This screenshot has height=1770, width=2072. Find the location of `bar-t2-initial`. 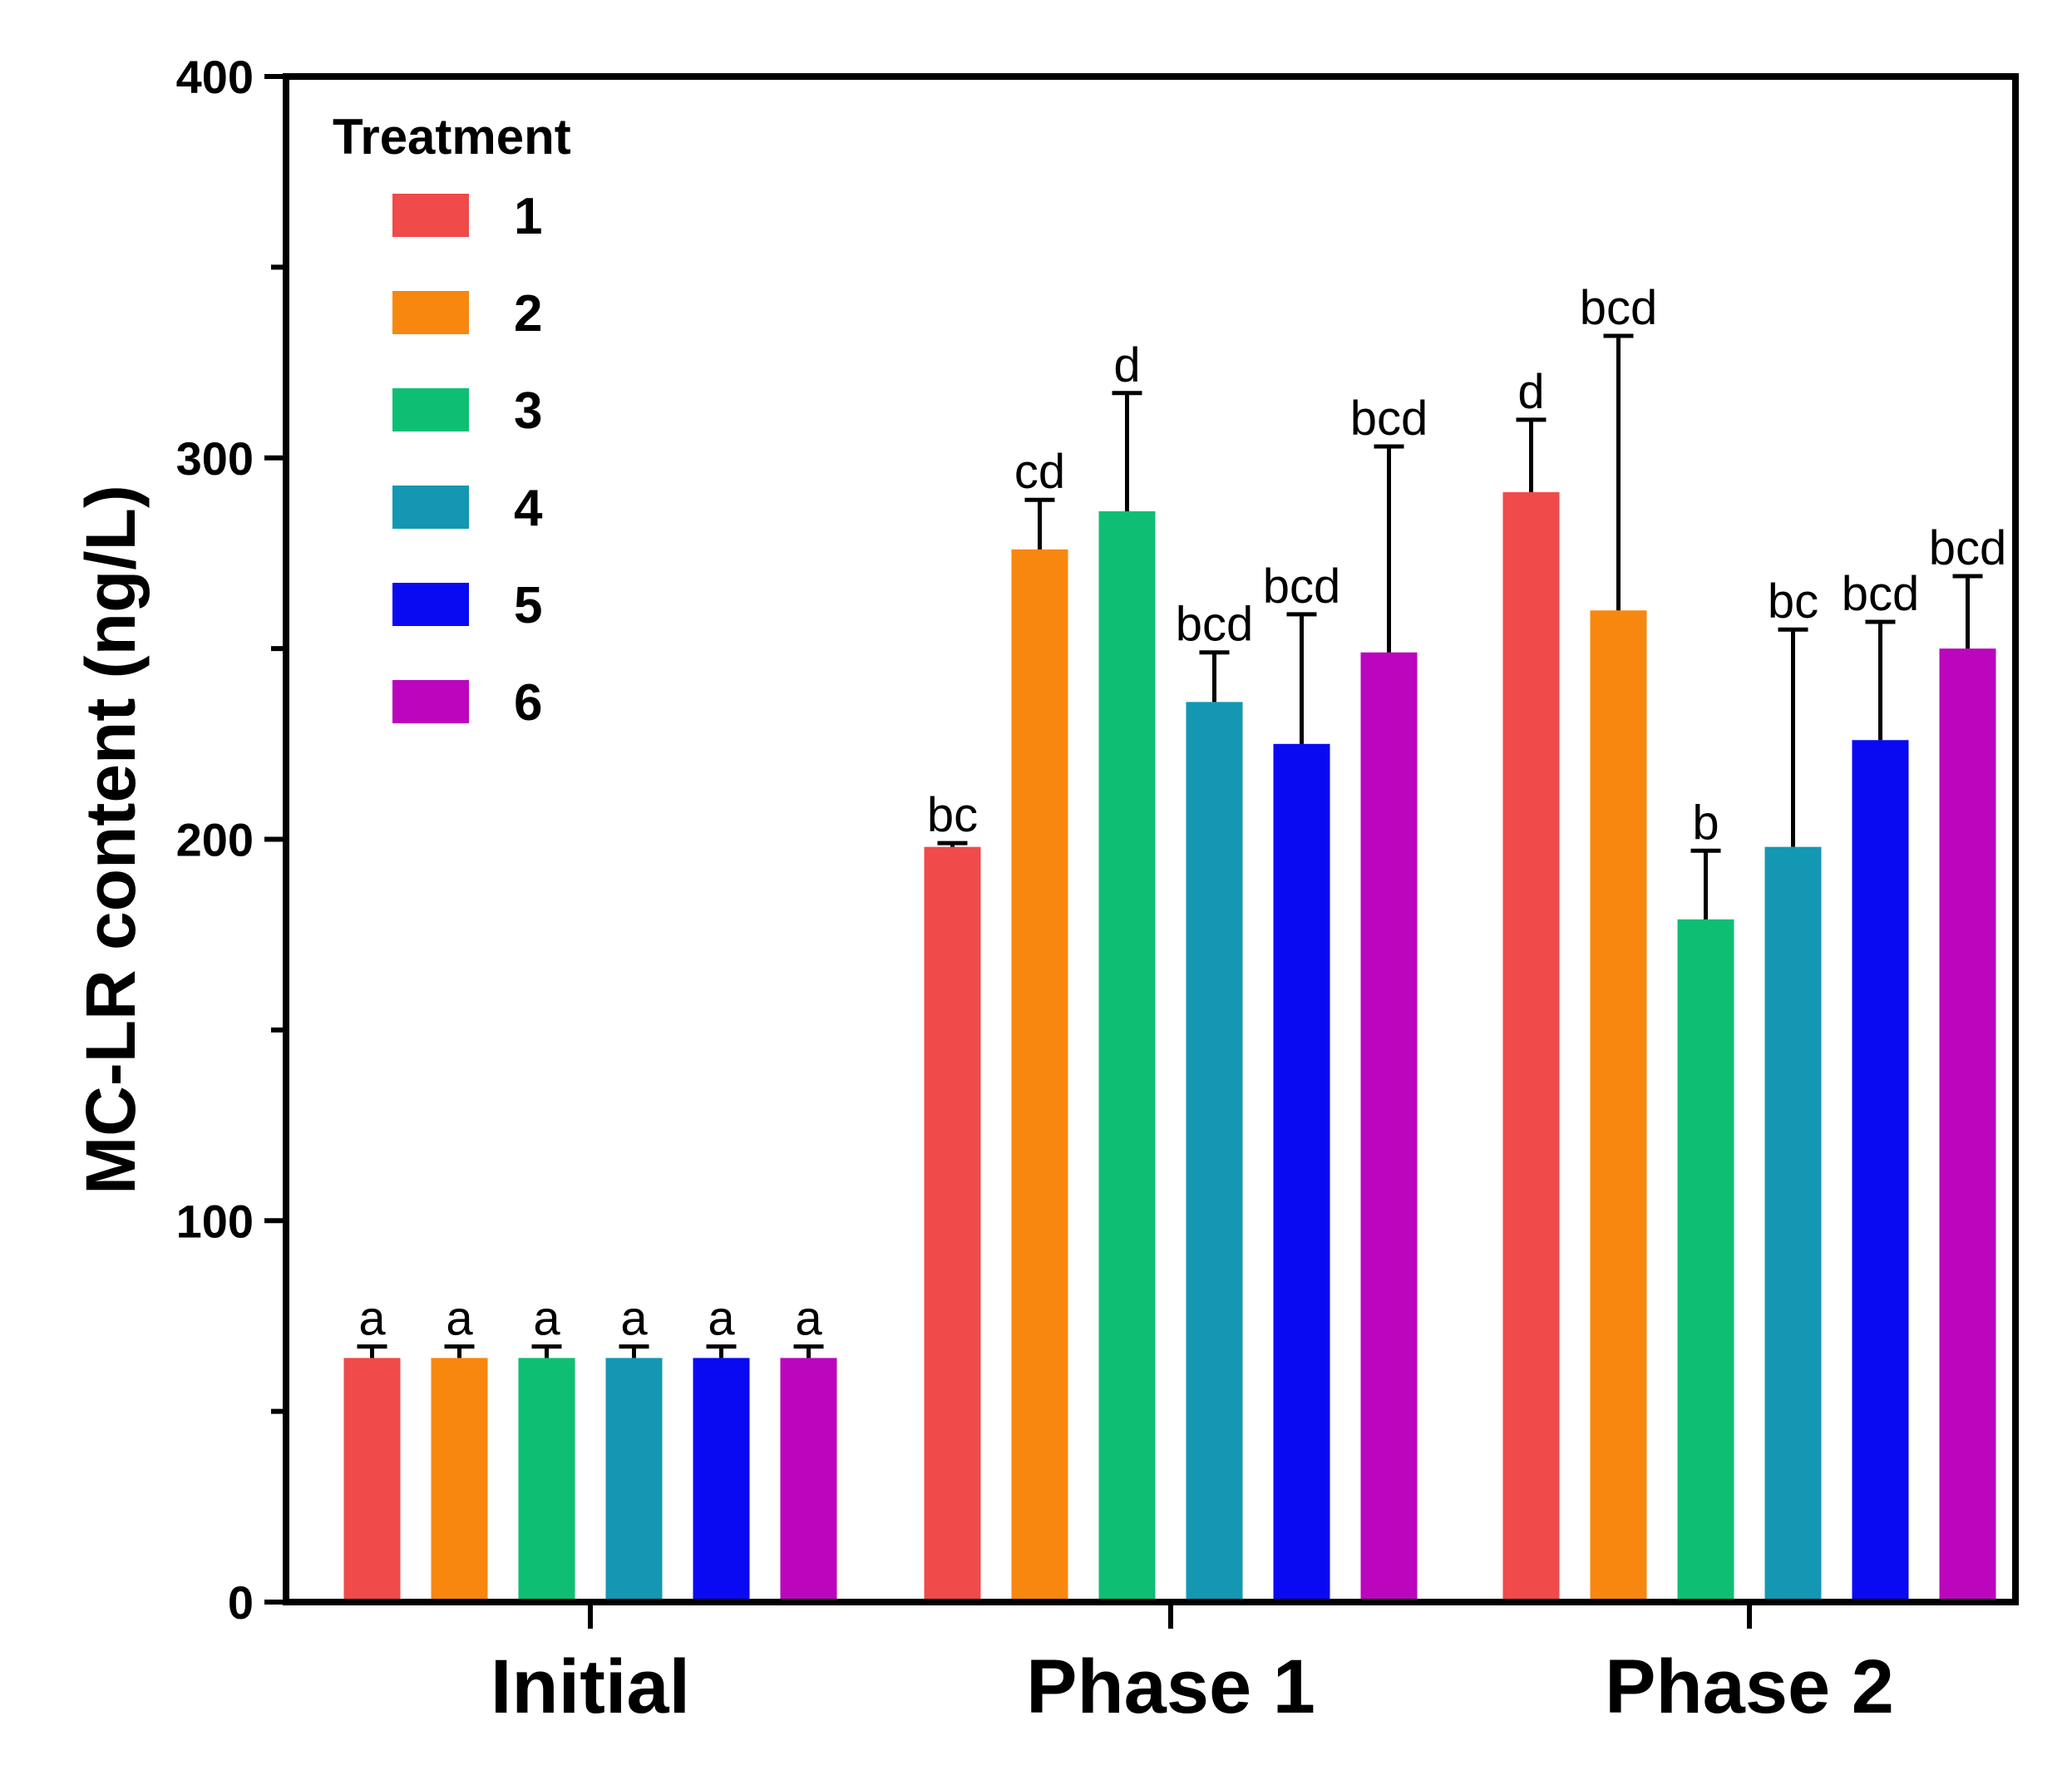

bar-t2-initial is located at coordinates (459, 1480).